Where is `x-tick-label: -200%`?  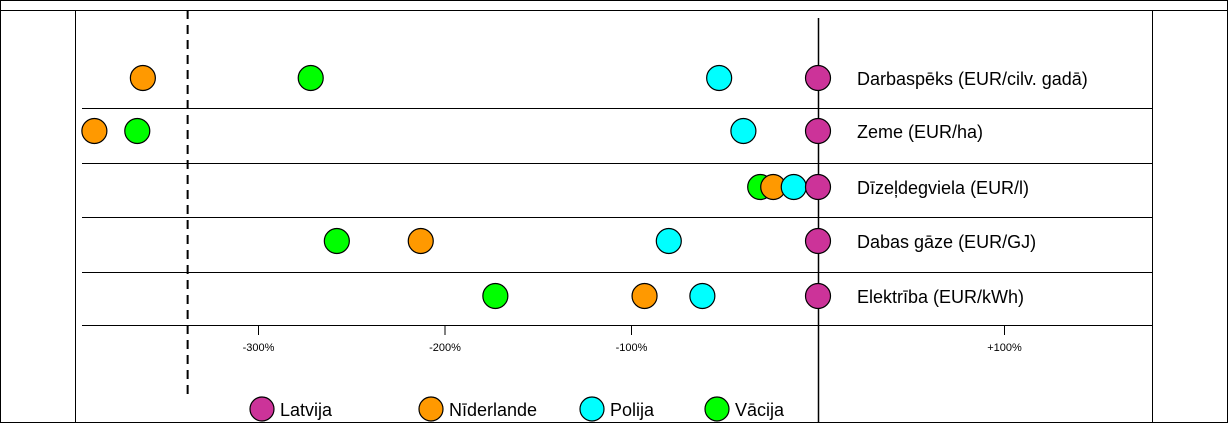
x-tick-label: -200% is located at coordinates (445, 348).